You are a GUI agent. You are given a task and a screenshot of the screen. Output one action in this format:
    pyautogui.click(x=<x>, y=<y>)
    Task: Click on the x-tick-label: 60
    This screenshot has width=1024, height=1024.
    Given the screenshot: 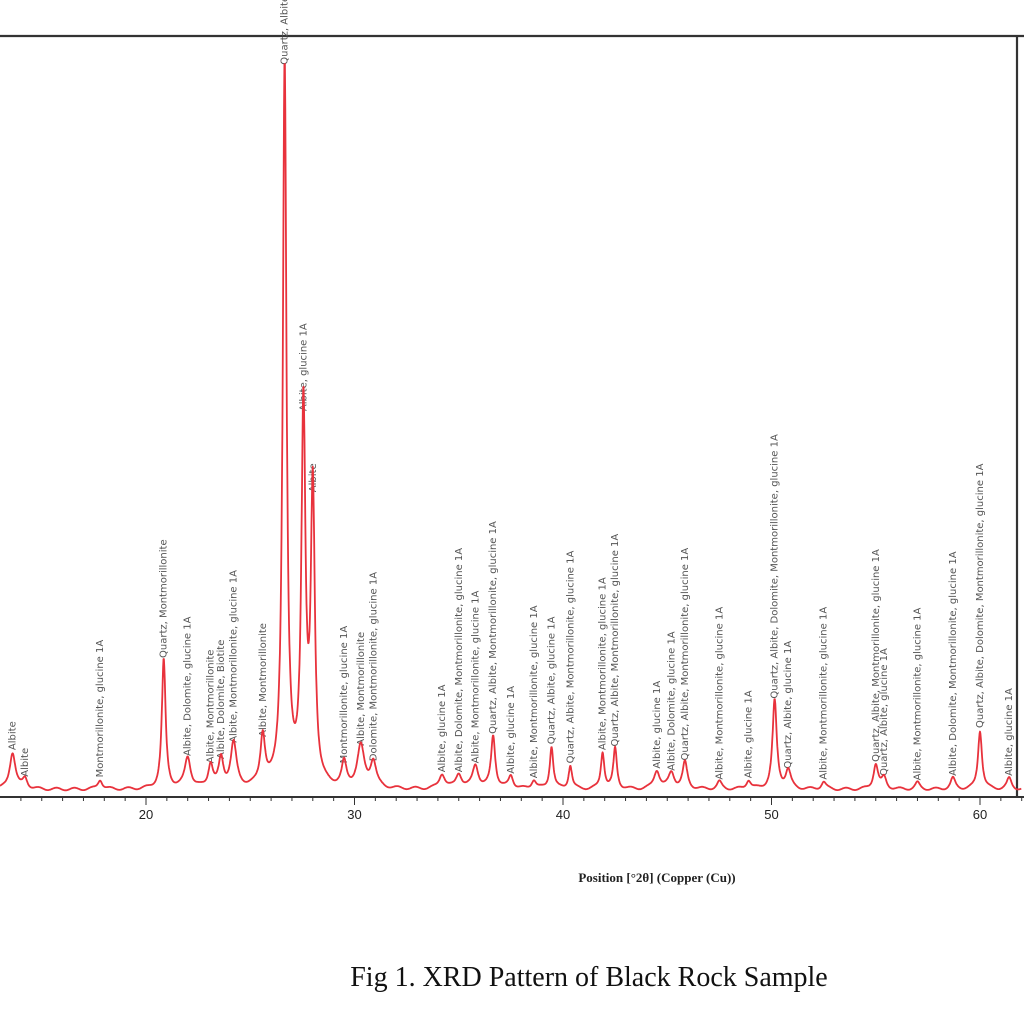 What is the action you would take?
    pyautogui.click(x=980, y=814)
    